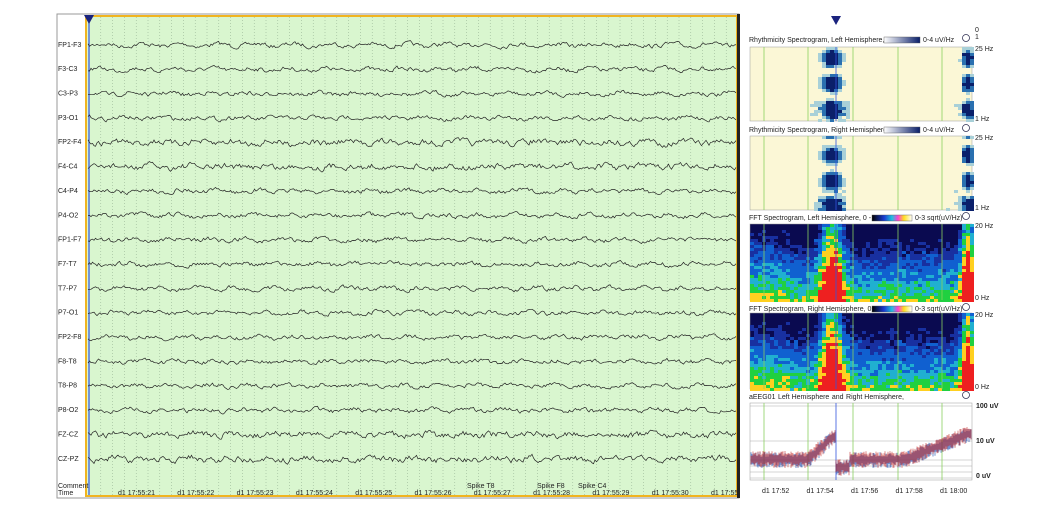 The height and width of the screenshot is (514, 1050). Describe the element at coordinates (966, 128) in the screenshot. I see `info-icon` at that location.